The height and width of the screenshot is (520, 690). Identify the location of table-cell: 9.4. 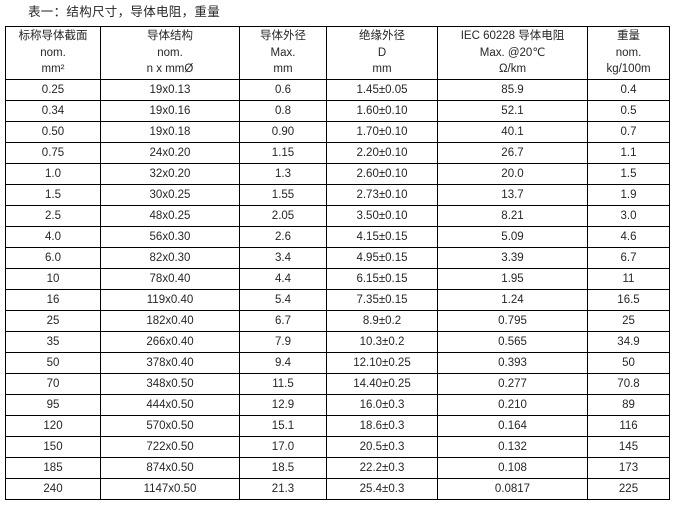
(283, 362).